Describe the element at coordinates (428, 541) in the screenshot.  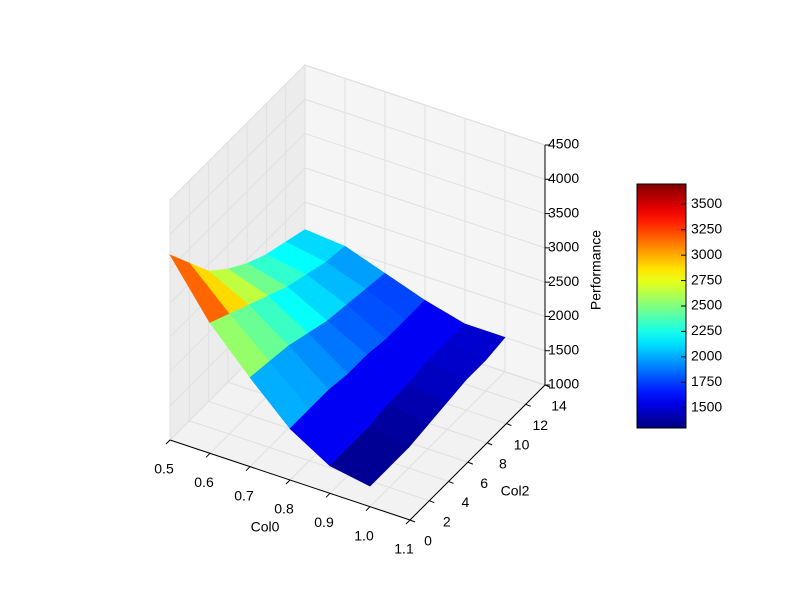
I see `y-tick-label: 0` at that location.